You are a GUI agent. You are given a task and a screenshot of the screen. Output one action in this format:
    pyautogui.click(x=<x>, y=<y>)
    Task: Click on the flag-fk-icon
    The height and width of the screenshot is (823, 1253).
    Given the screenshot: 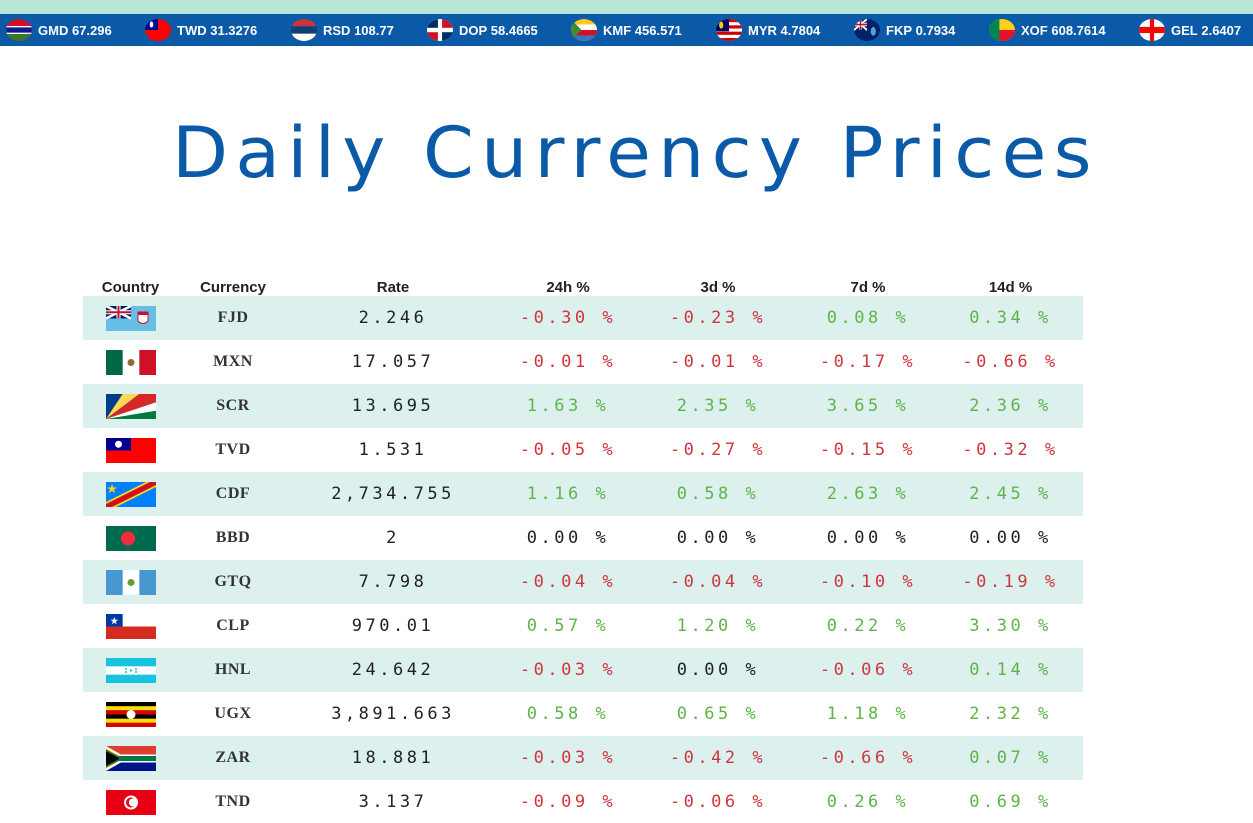 What is the action you would take?
    pyautogui.click(x=867, y=30)
    